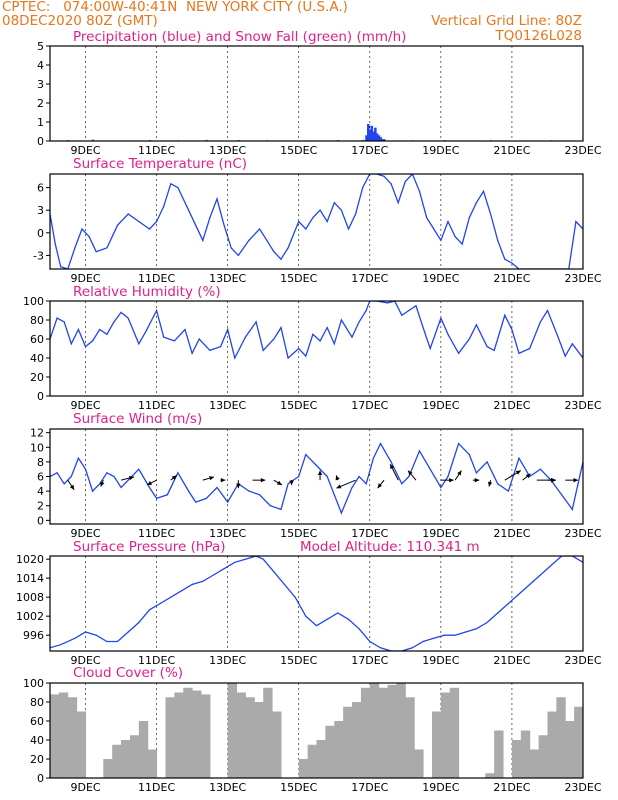 Image resolution: width=618 pixels, height=800 pixels. What do you see at coordinates (316, 221) in the screenshot?
I see `panel-frame` at bounding box center [316, 221].